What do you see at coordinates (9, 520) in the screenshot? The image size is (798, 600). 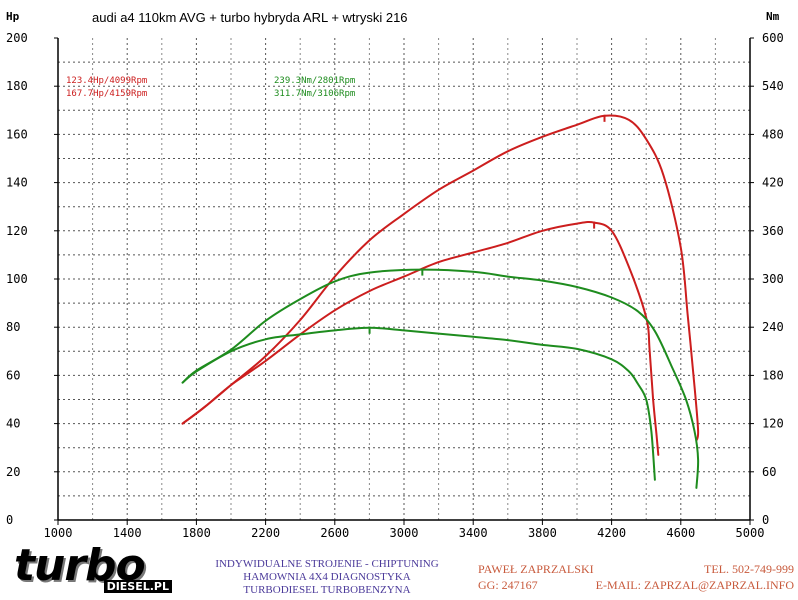 I see `y-left-tick-label: 0` at bounding box center [9, 520].